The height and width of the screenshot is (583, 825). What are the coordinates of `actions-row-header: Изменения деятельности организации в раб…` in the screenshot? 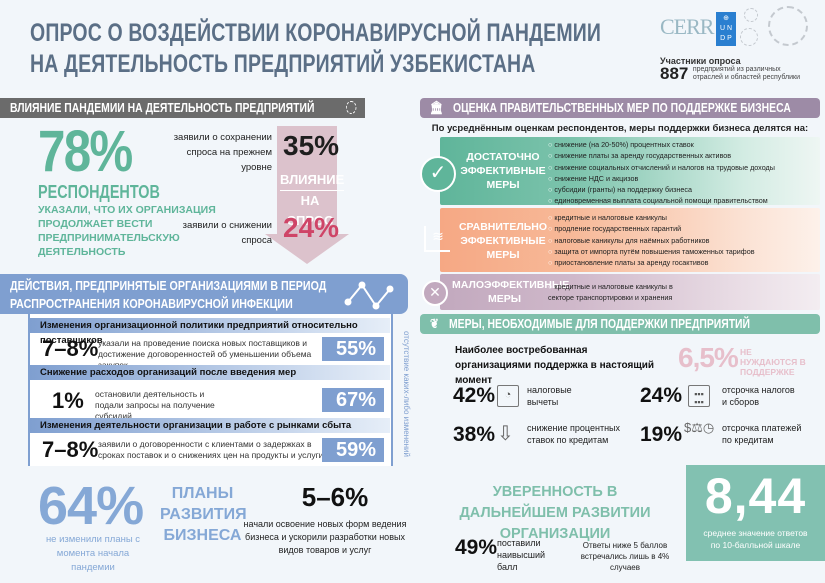 It's located at (210, 425).